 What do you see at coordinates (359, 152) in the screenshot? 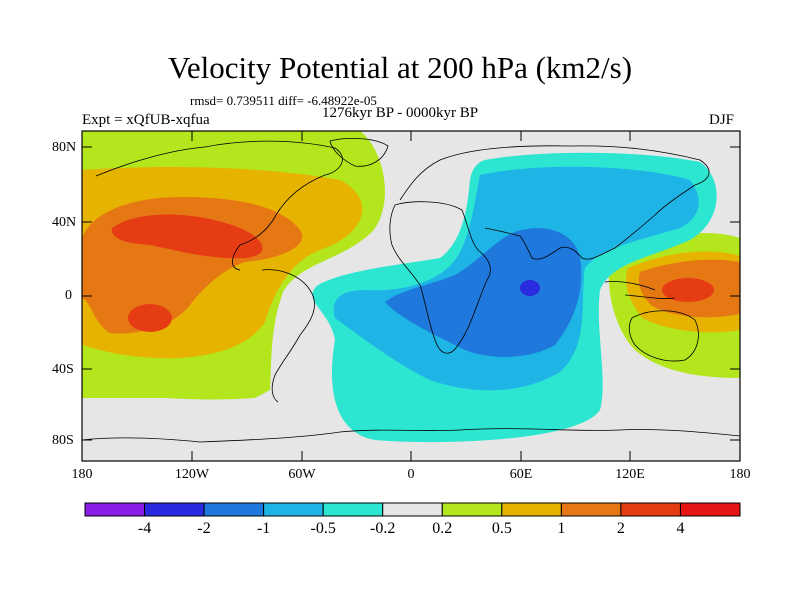
I see `coast-greenland` at bounding box center [359, 152].